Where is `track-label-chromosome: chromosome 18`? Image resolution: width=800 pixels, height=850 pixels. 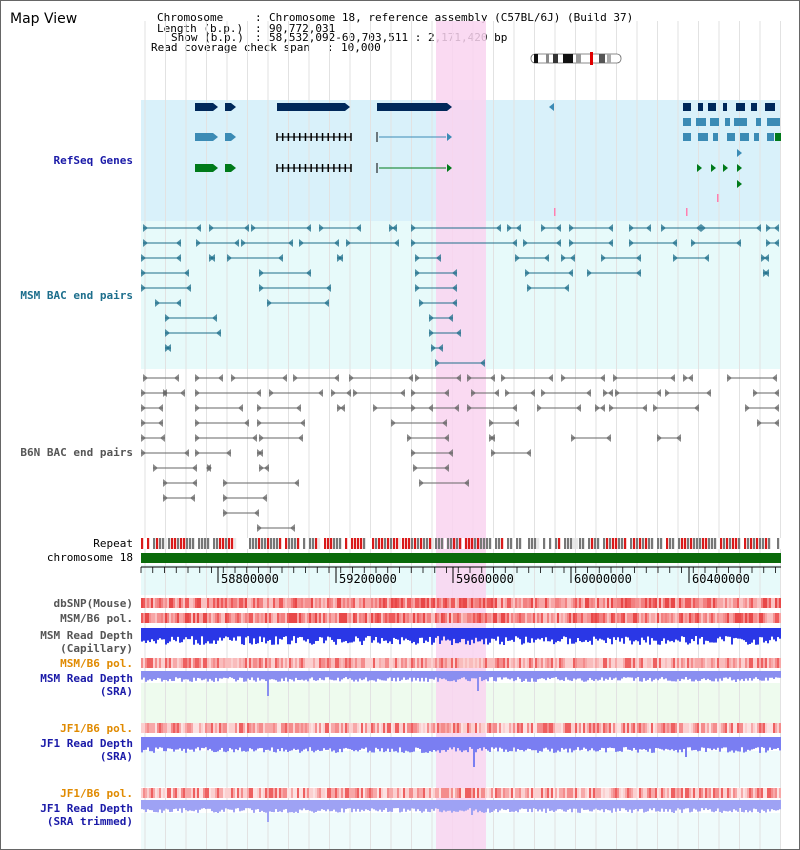
track-label-chromosome: chromosome 18 is located at coordinates (89, 557).